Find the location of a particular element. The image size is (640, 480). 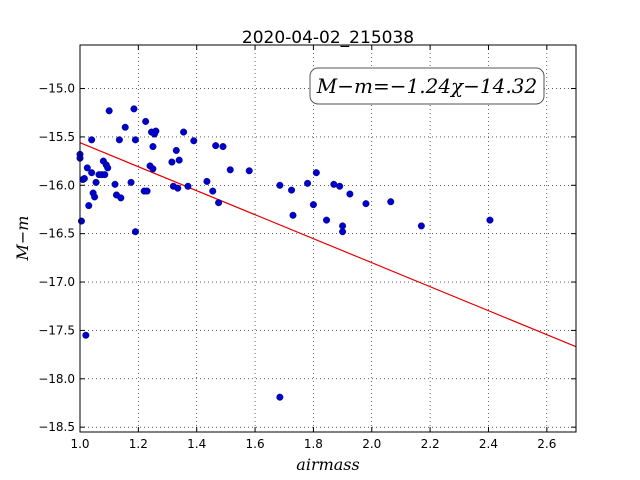

x-tick-label: 1.6 is located at coordinates (255, 444).